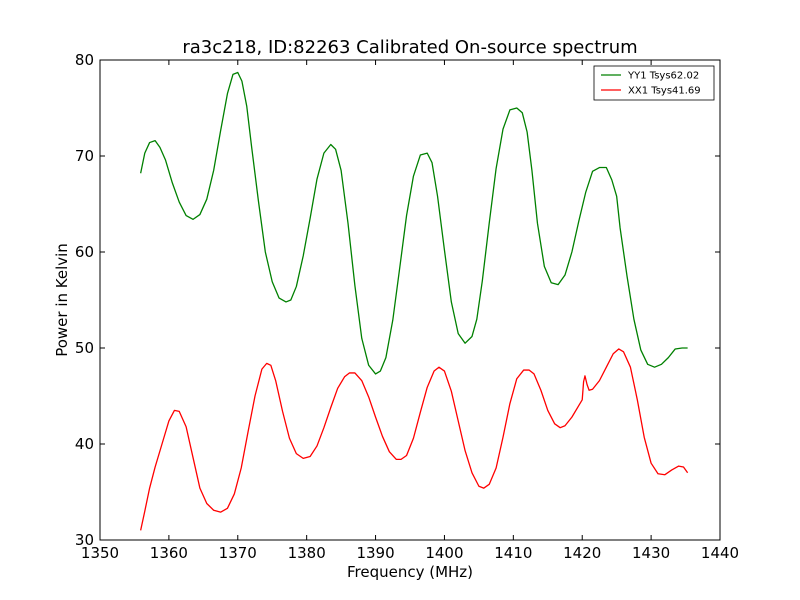  Describe the element at coordinates (444, 553) in the screenshot. I see `x-tick-label: 1400` at that location.